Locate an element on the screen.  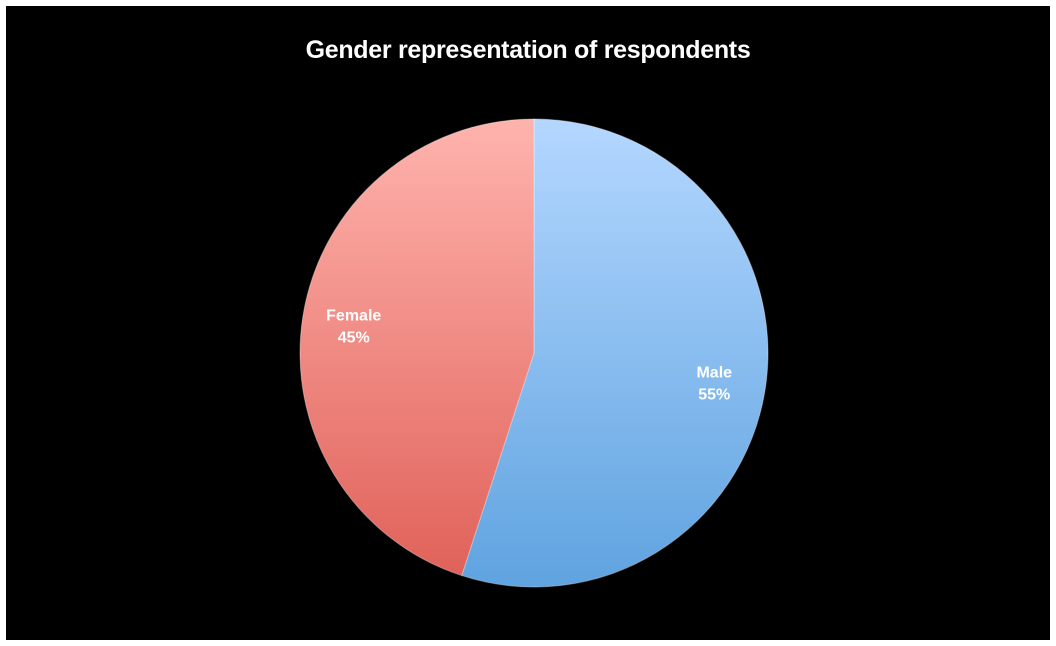
slice-label-female-percent: 45% is located at coordinates (354, 337).